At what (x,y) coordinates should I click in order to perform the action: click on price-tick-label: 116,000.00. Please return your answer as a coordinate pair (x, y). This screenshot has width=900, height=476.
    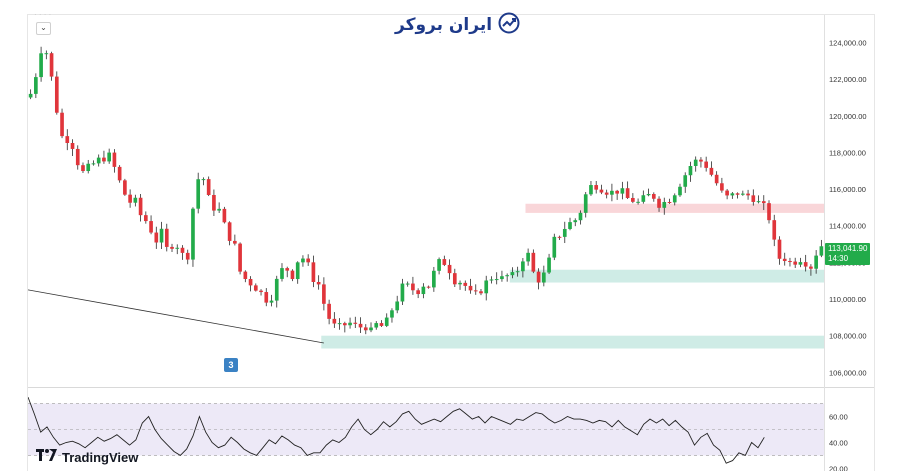
    Looking at the image, I should click on (847, 189).